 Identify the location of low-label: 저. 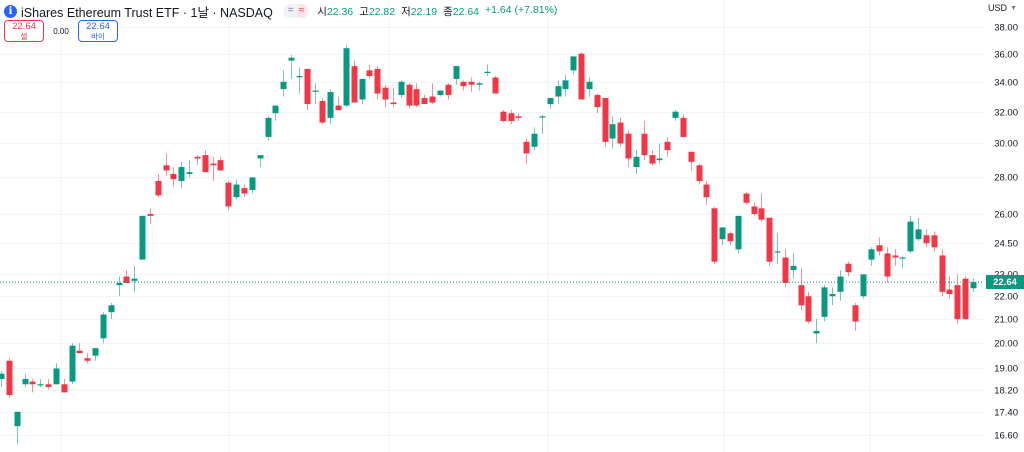
(406, 11).